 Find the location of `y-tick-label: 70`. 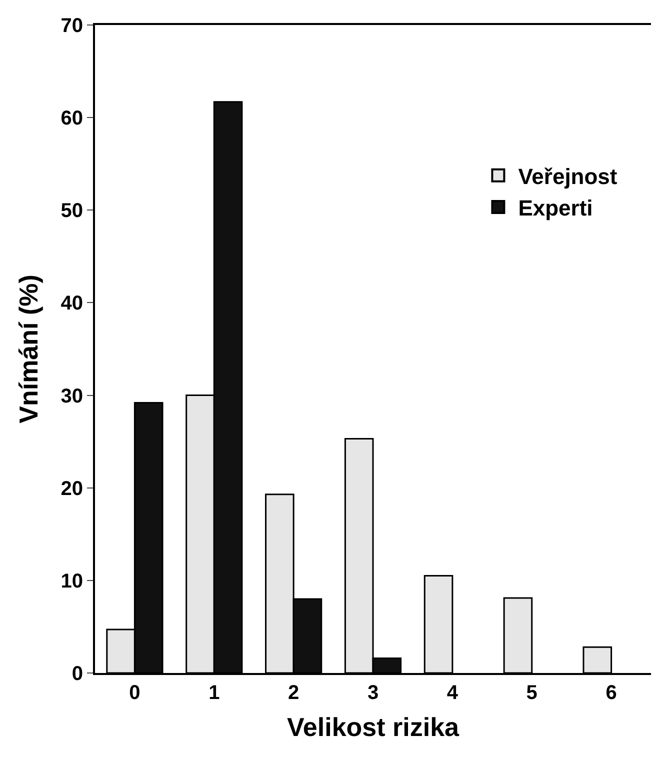

y-tick-label: 70 is located at coordinates (71, 26).